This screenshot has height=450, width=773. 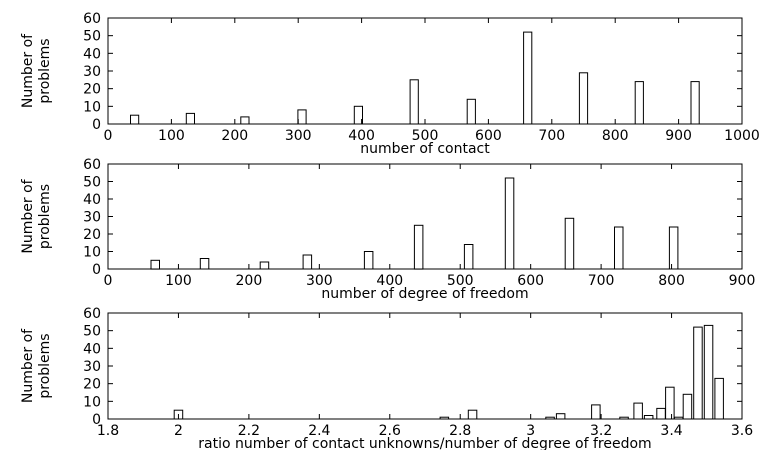 I want to click on x-tick-label: 3.6, so click(x=742, y=431).